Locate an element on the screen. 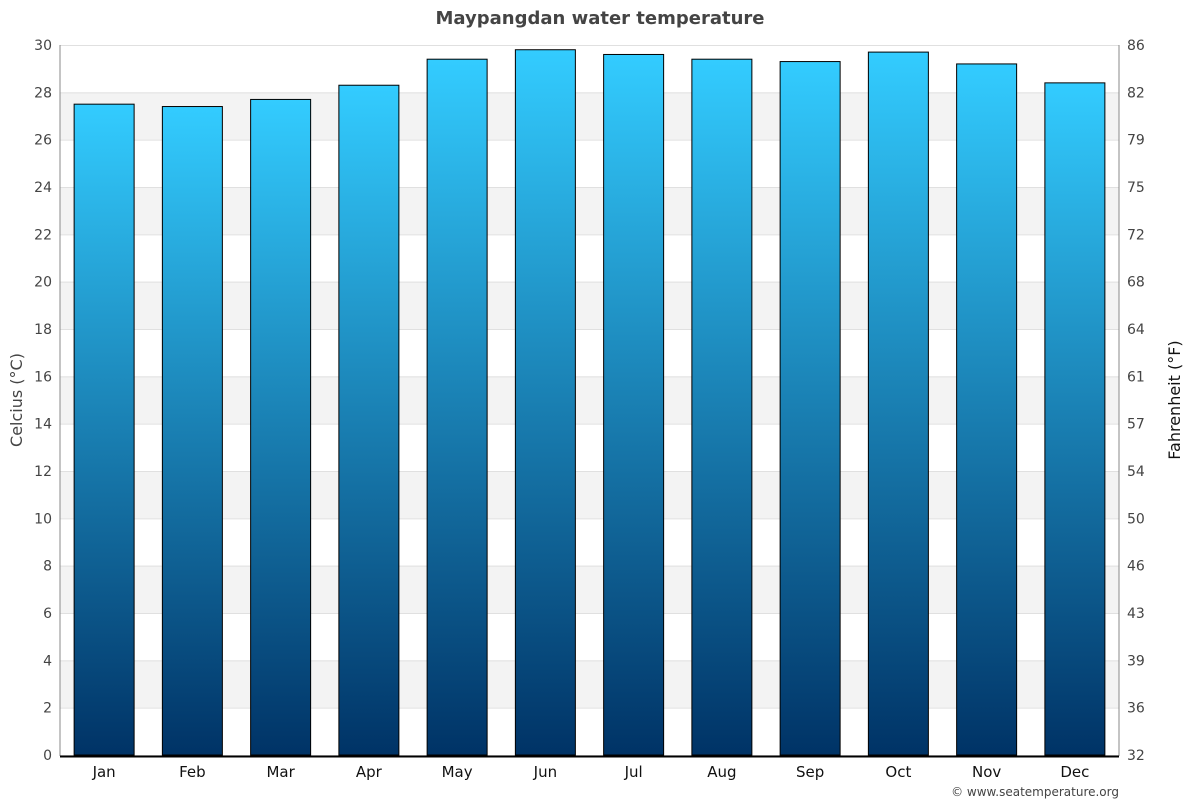 Image resolution: width=1200 pixels, height=800 pixels. bar-apr is located at coordinates (369, 420).